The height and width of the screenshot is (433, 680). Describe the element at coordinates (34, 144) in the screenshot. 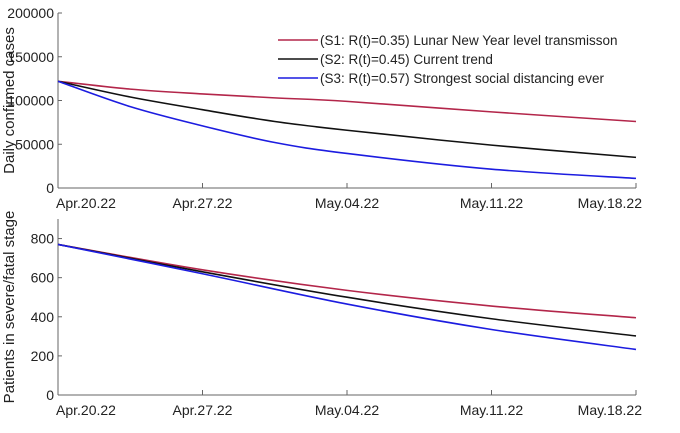

I see `y-tick-label: 50000` at that location.